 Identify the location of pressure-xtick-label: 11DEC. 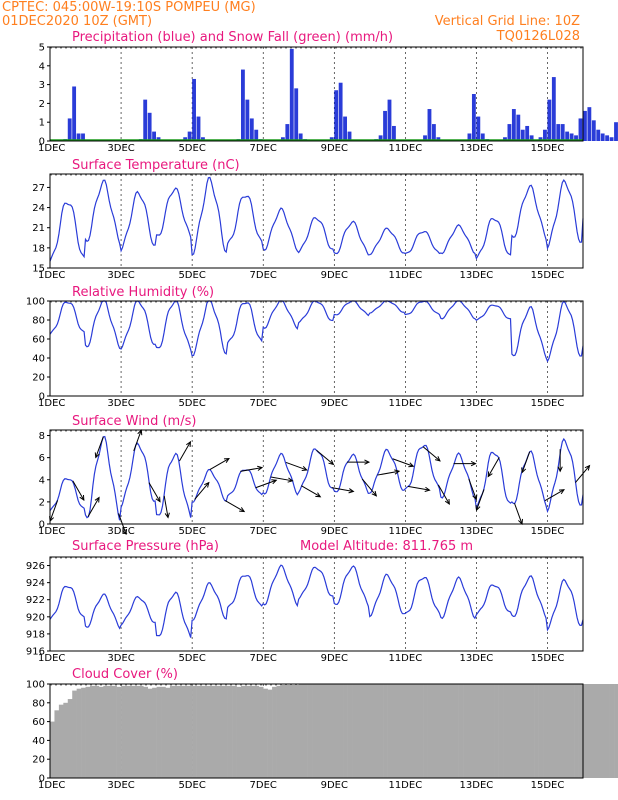
(405, 658).